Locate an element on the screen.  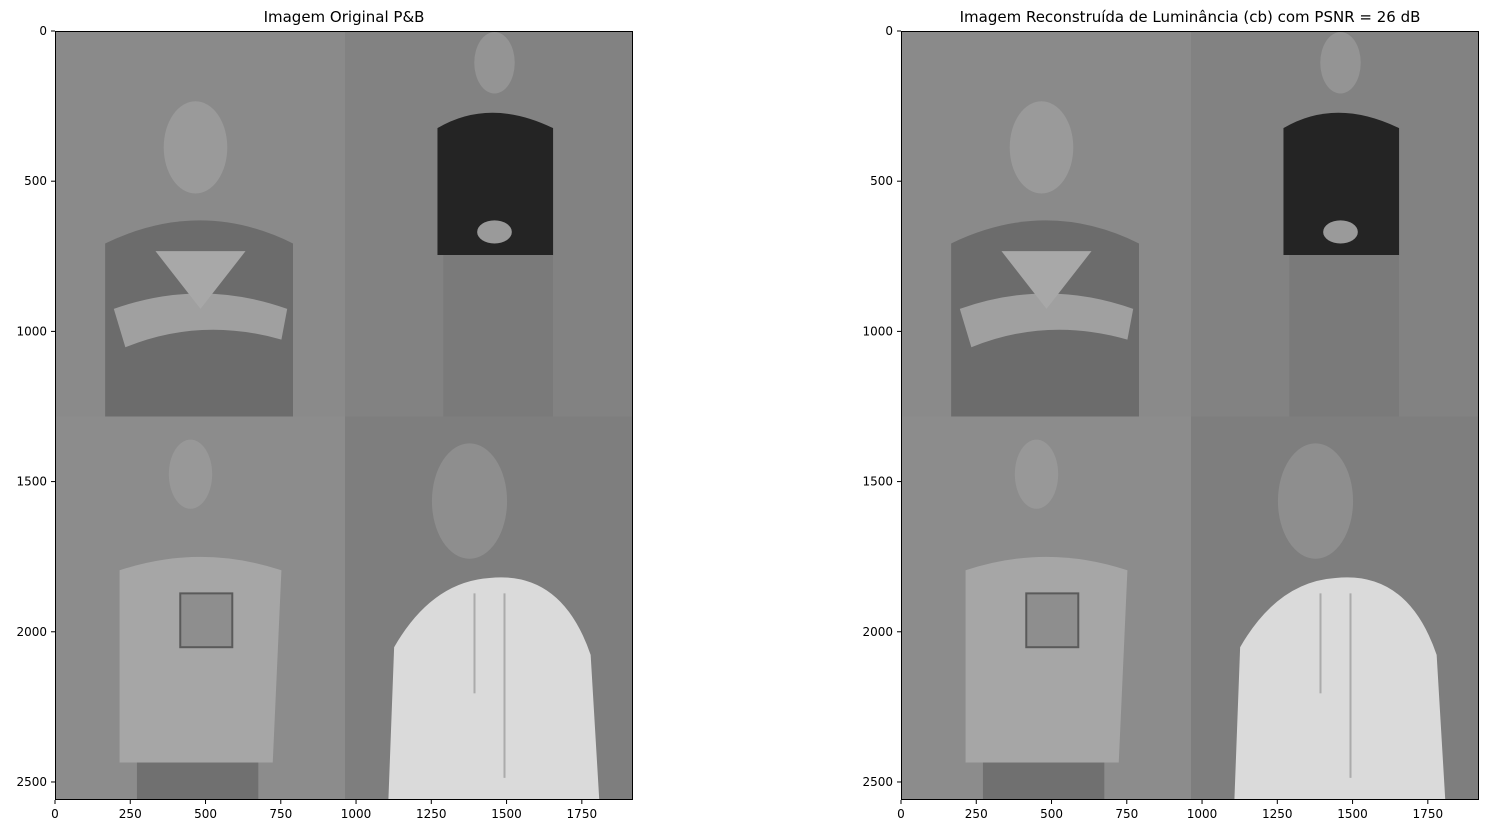
panel-title: Imagem Original P&B is located at coordinates (344, 17).